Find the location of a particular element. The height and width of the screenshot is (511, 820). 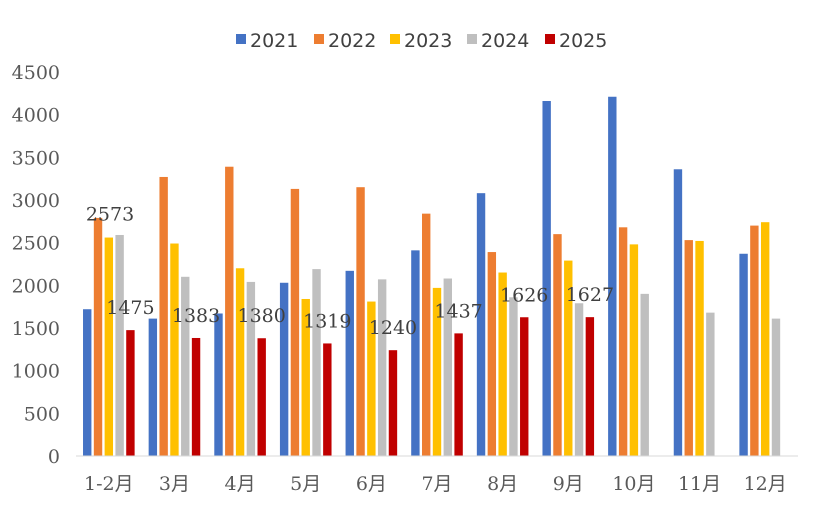

legend-label-2022: 2022 is located at coordinates (352, 41).